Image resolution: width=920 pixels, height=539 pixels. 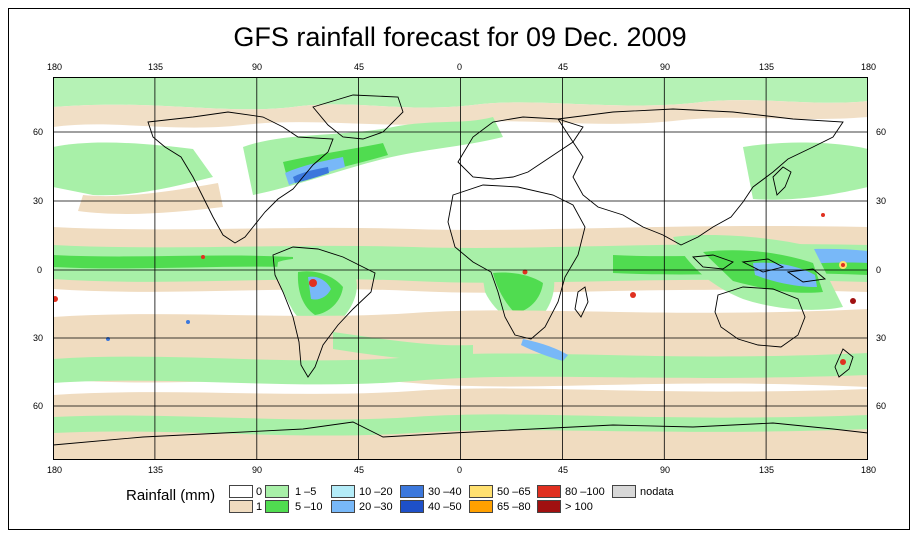 What do you see at coordinates (445, 492) in the screenshot?
I see `legend-label: 30 –40` at bounding box center [445, 492].